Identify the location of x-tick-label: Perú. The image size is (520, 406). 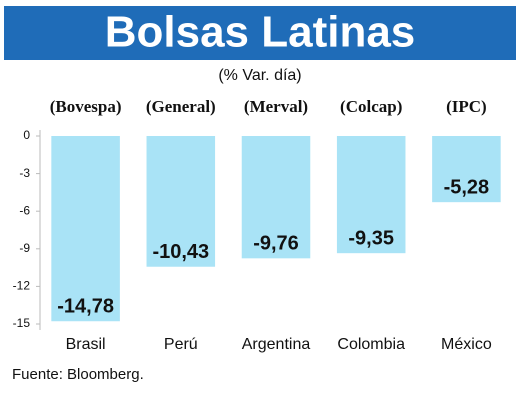
(181, 344).